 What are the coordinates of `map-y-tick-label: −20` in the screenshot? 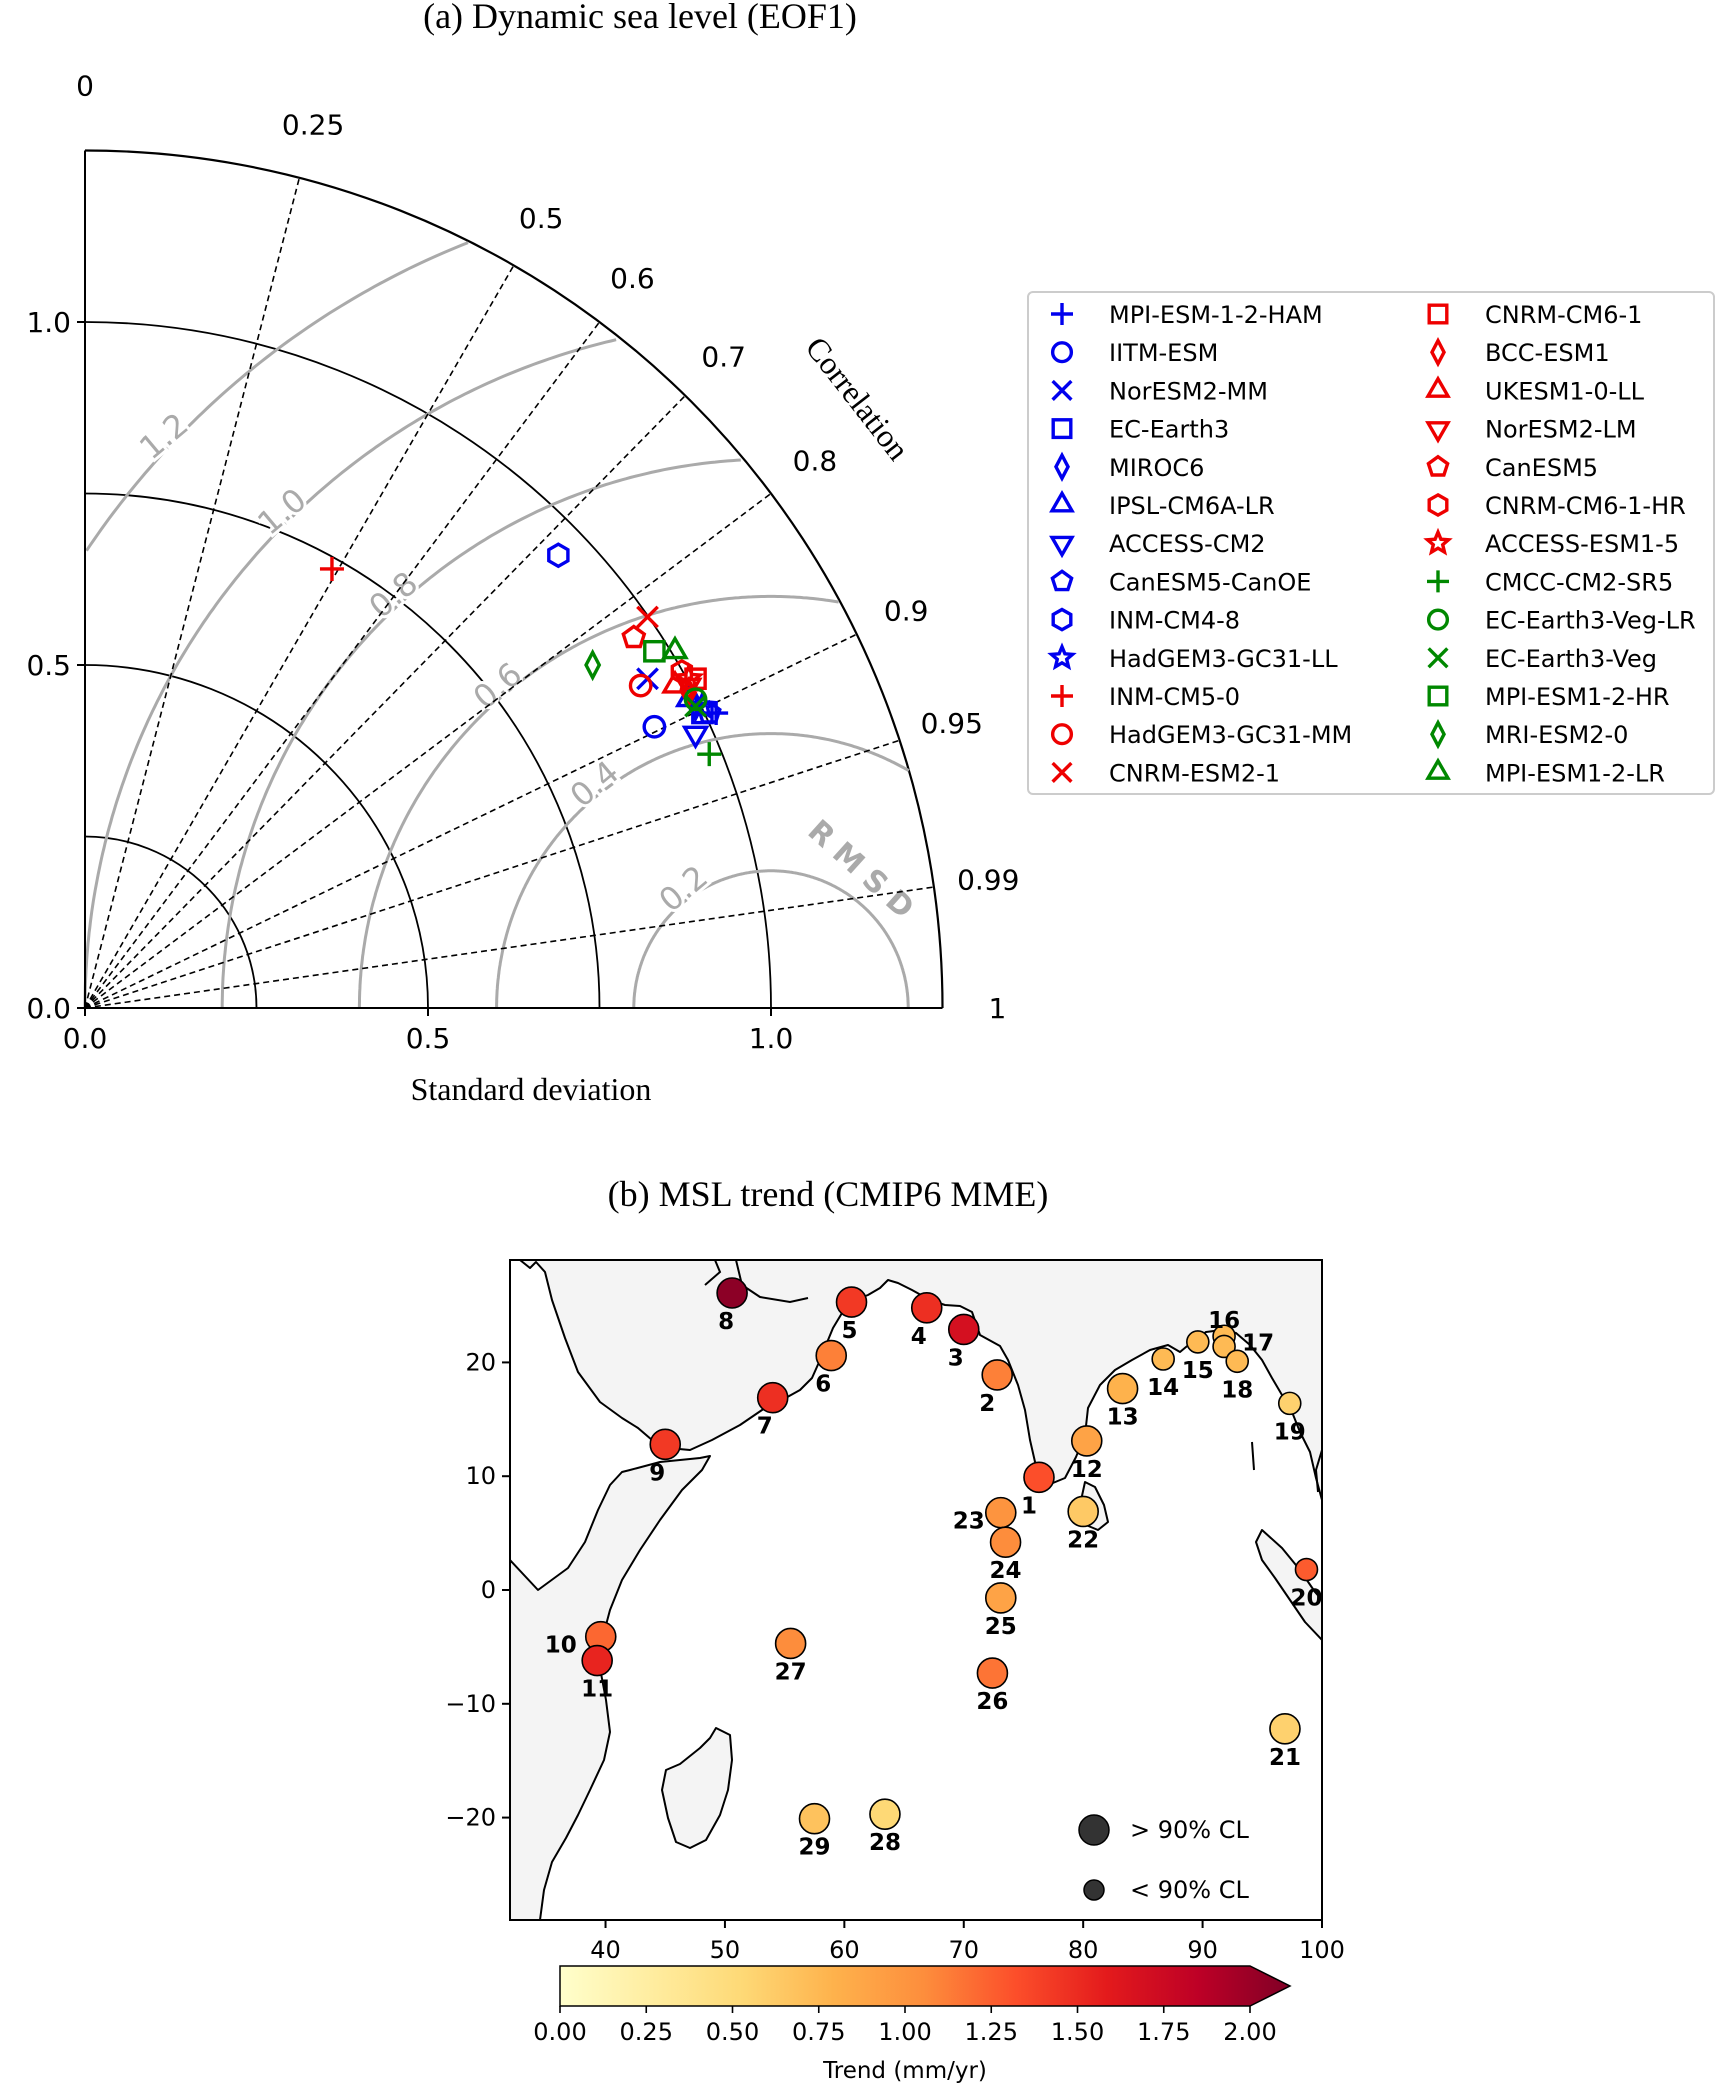 It's located at (470, 1818).